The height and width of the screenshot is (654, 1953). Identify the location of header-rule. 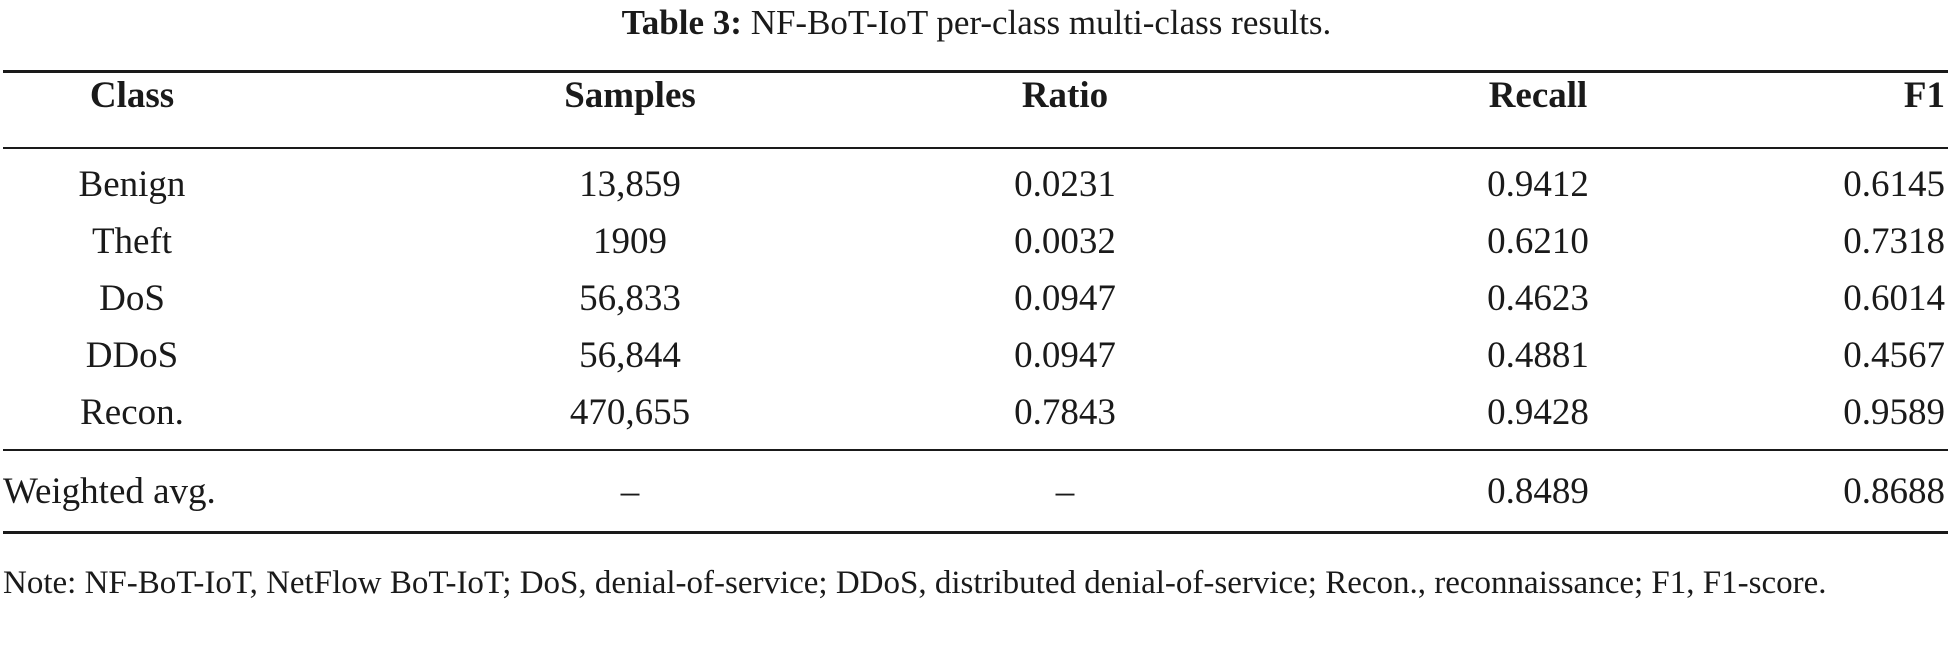
(975, 148).